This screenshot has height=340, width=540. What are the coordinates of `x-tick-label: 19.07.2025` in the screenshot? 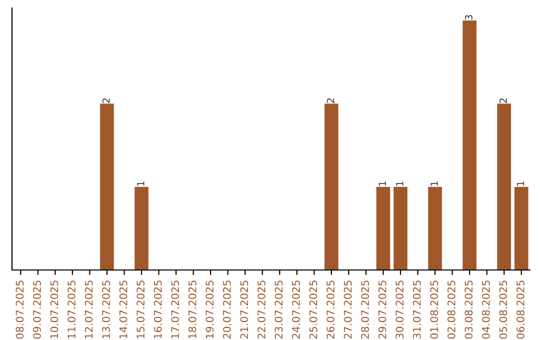 It's located at (210, 309).